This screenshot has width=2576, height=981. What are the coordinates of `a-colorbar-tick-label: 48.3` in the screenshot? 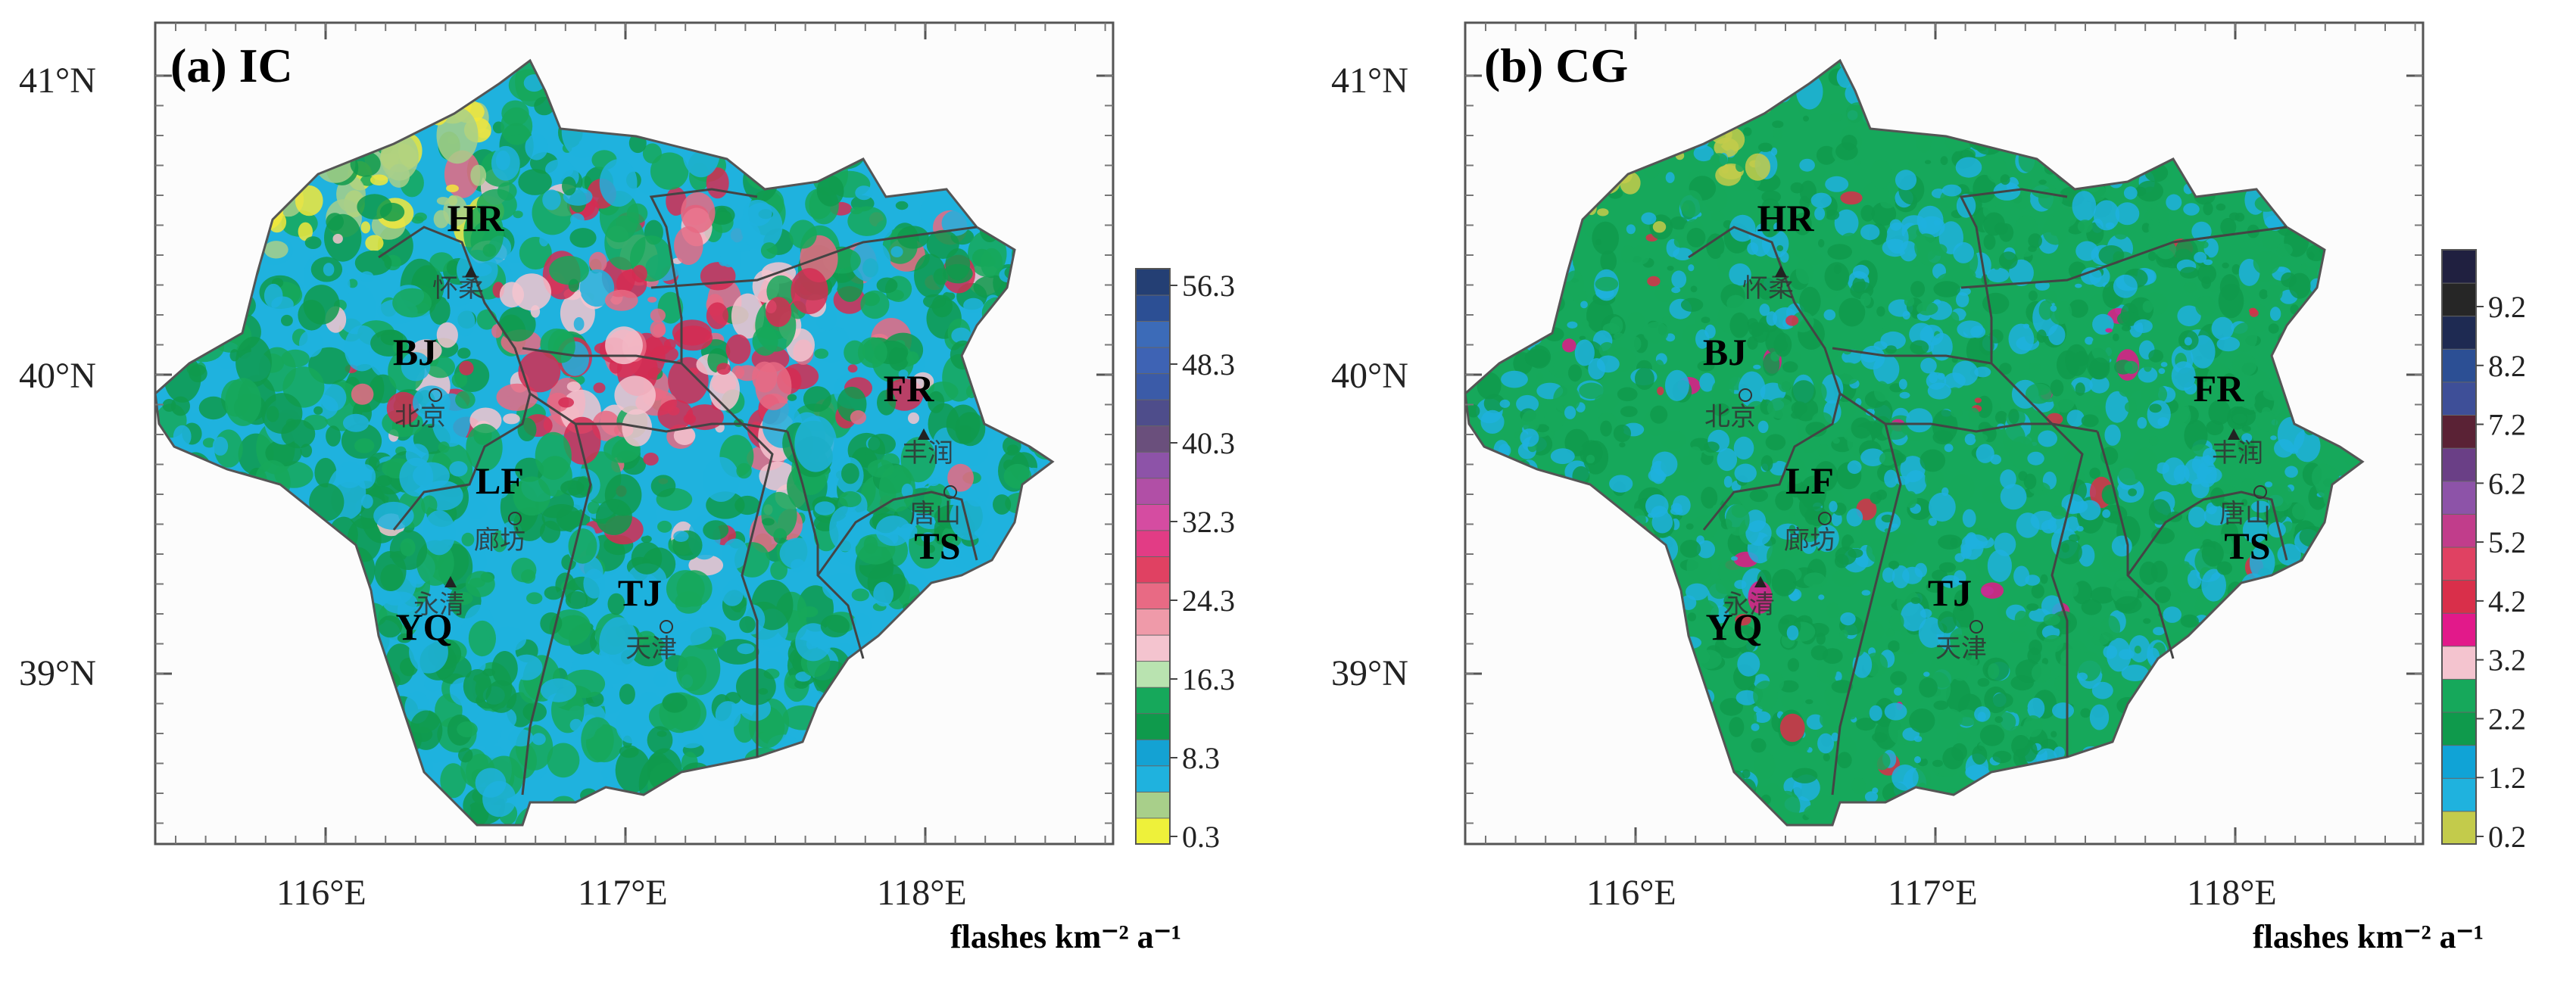 It's located at (1208, 364).